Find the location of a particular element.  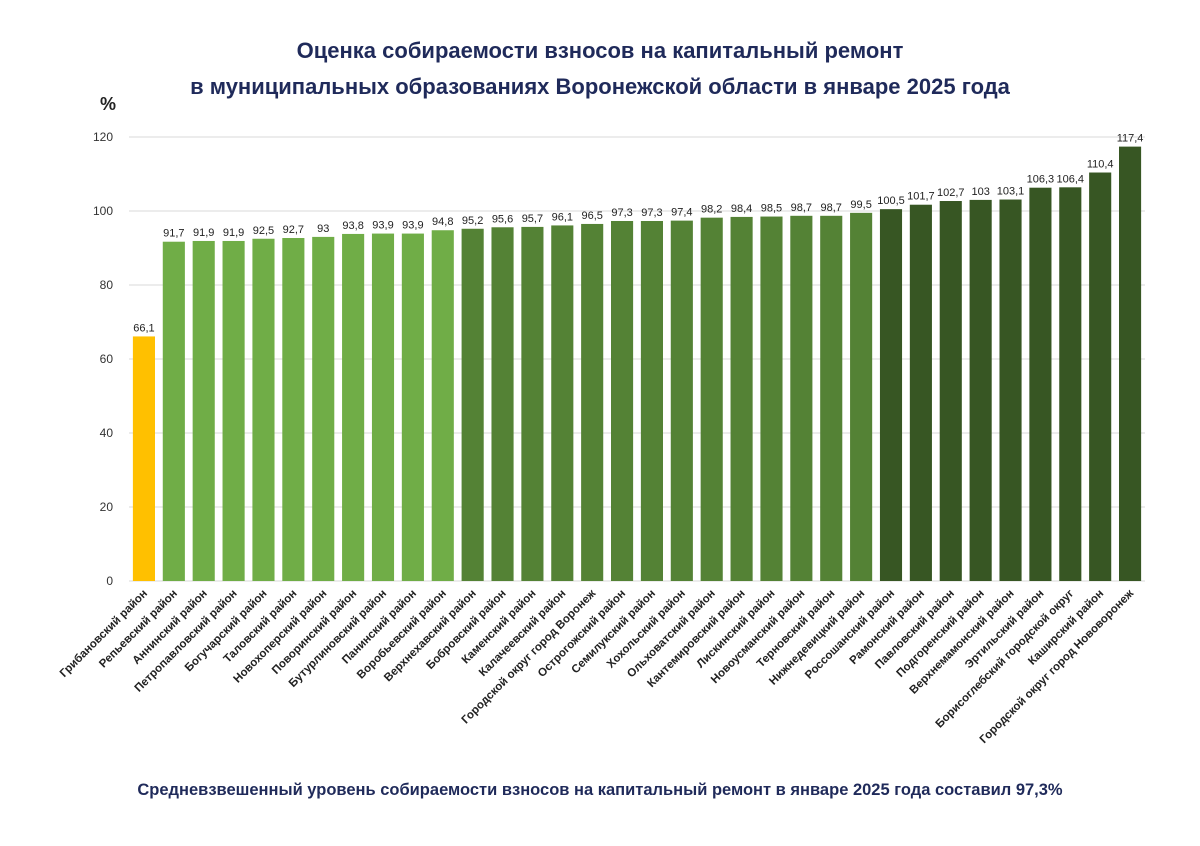

data-label: 102,7 is located at coordinates (951, 193).